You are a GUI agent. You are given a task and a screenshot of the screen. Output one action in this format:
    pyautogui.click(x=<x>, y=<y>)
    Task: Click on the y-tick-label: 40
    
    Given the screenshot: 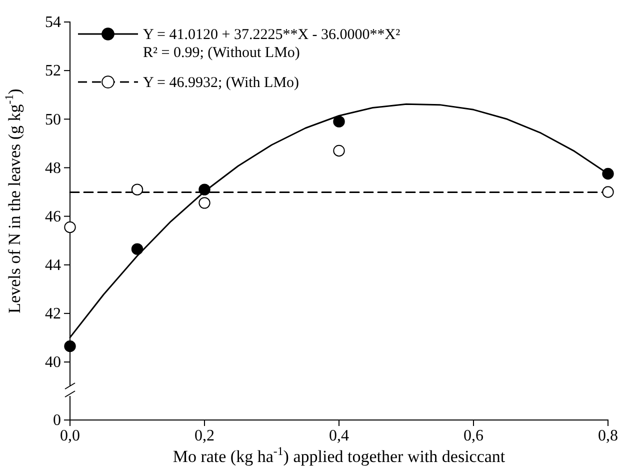 What is the action you would take?
    pyautogui.click(x=53, y=363)
    